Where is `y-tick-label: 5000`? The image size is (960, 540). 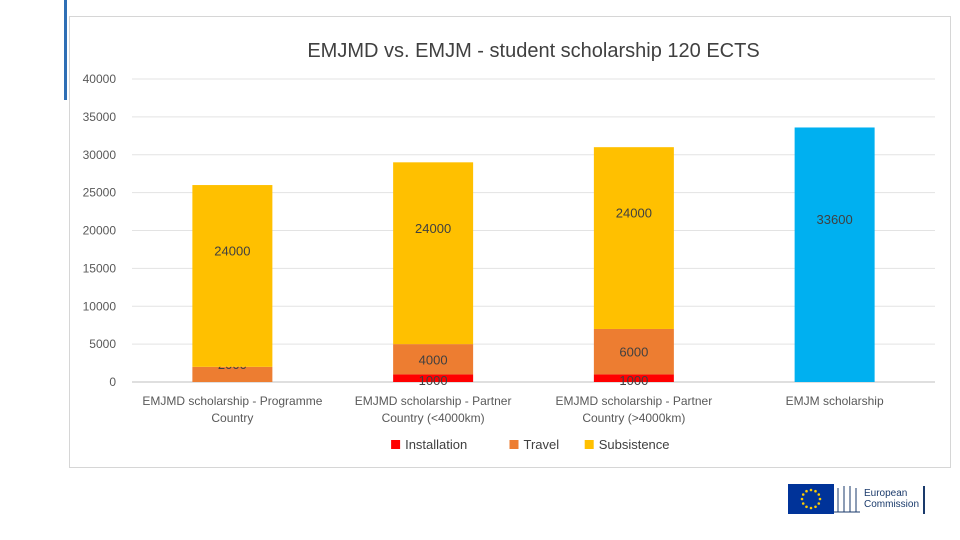 y-tick-label: 5000 is located at coordinates (102, 344).